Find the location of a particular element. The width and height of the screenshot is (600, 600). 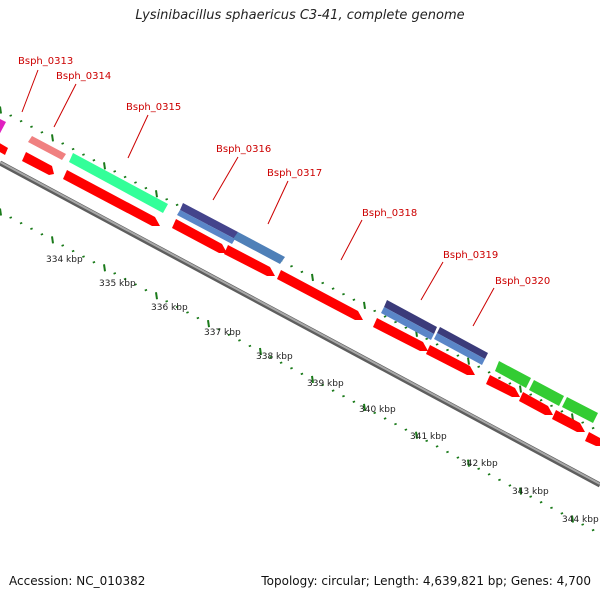

scale-label: 336 kbp is located at coordinates (169, 308).